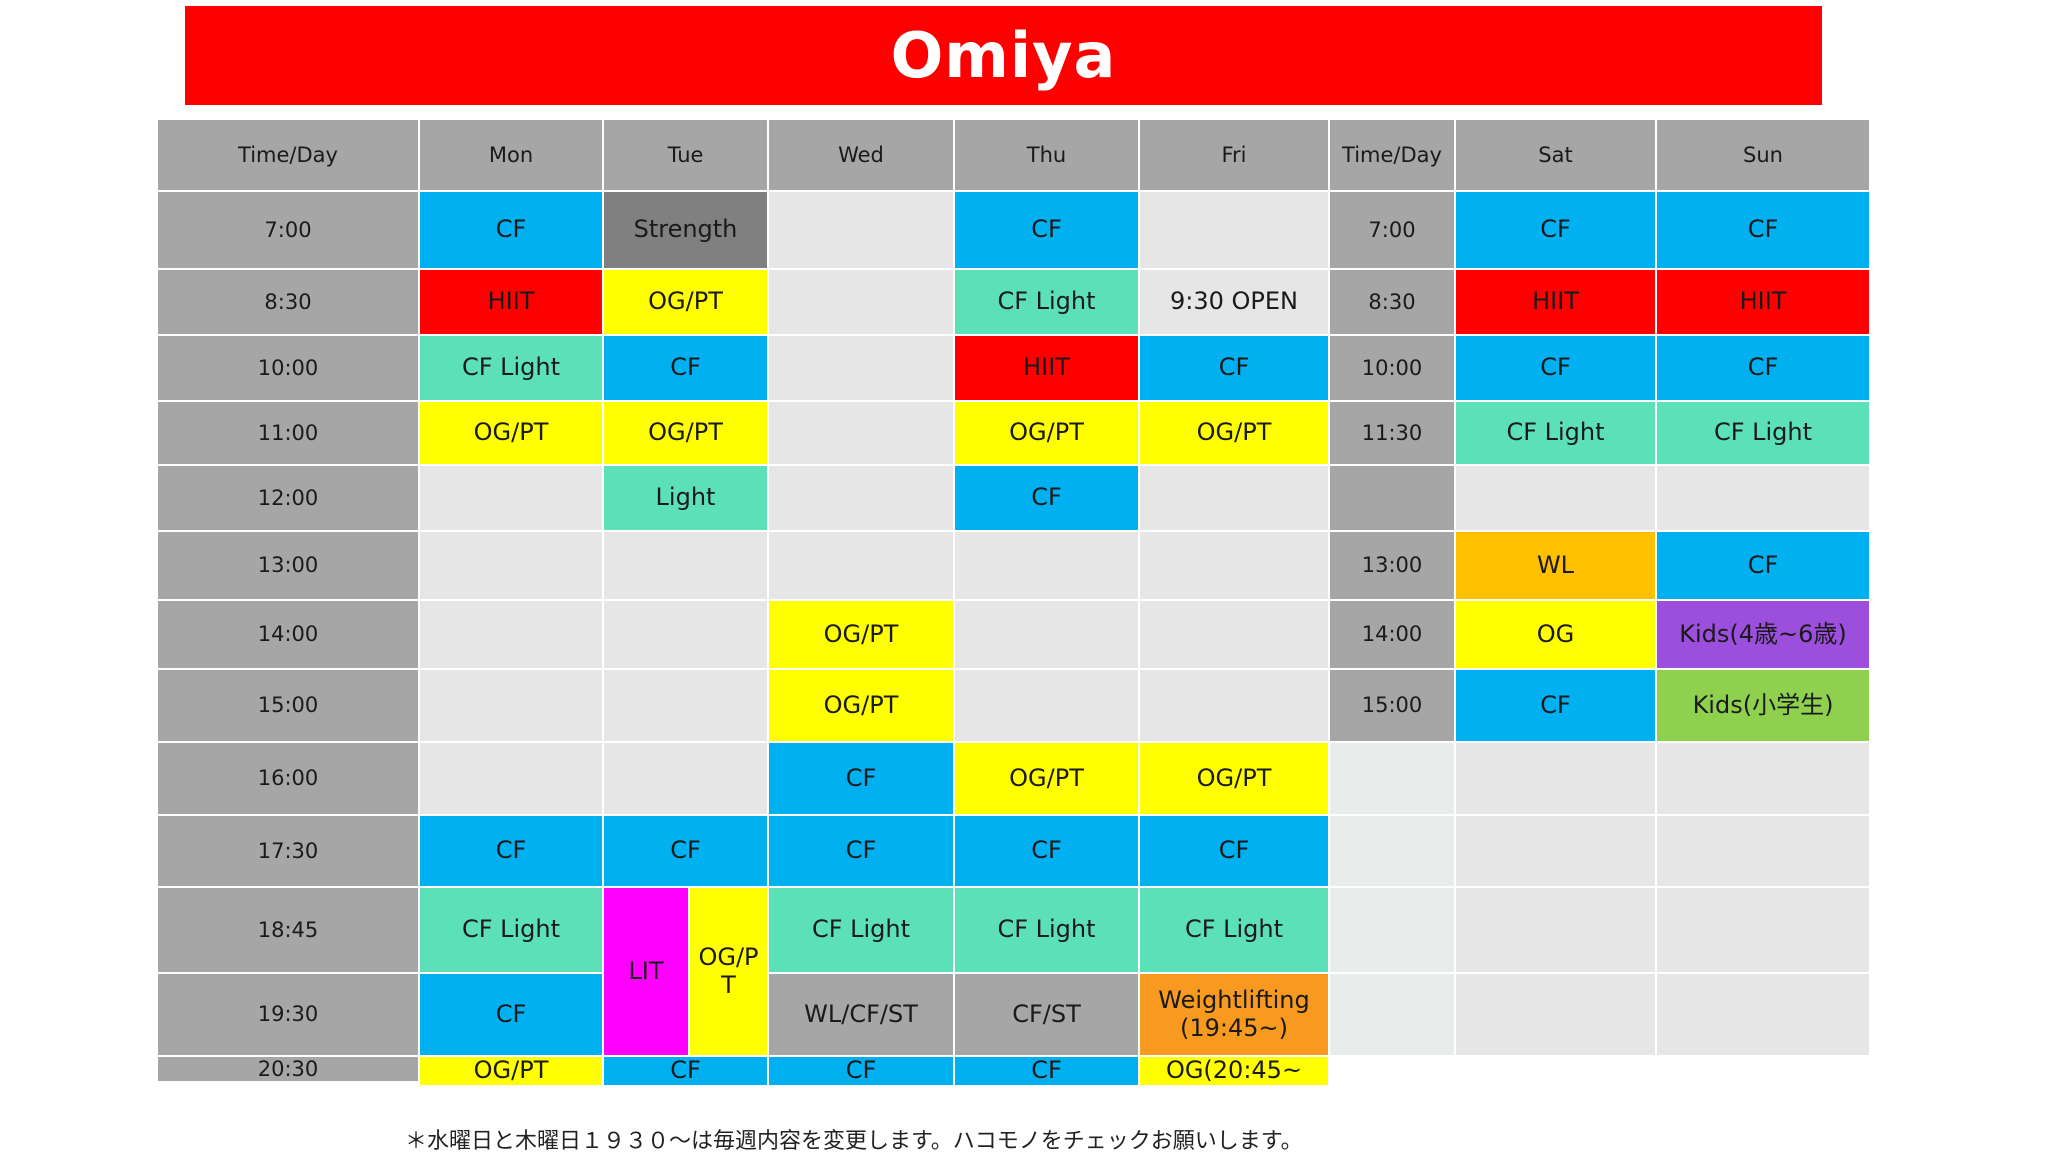 Image resolution: width=2064 pixels, height=1156 pixels. I want to click on mon-12-class: OG/PT, so click(511, 1070).